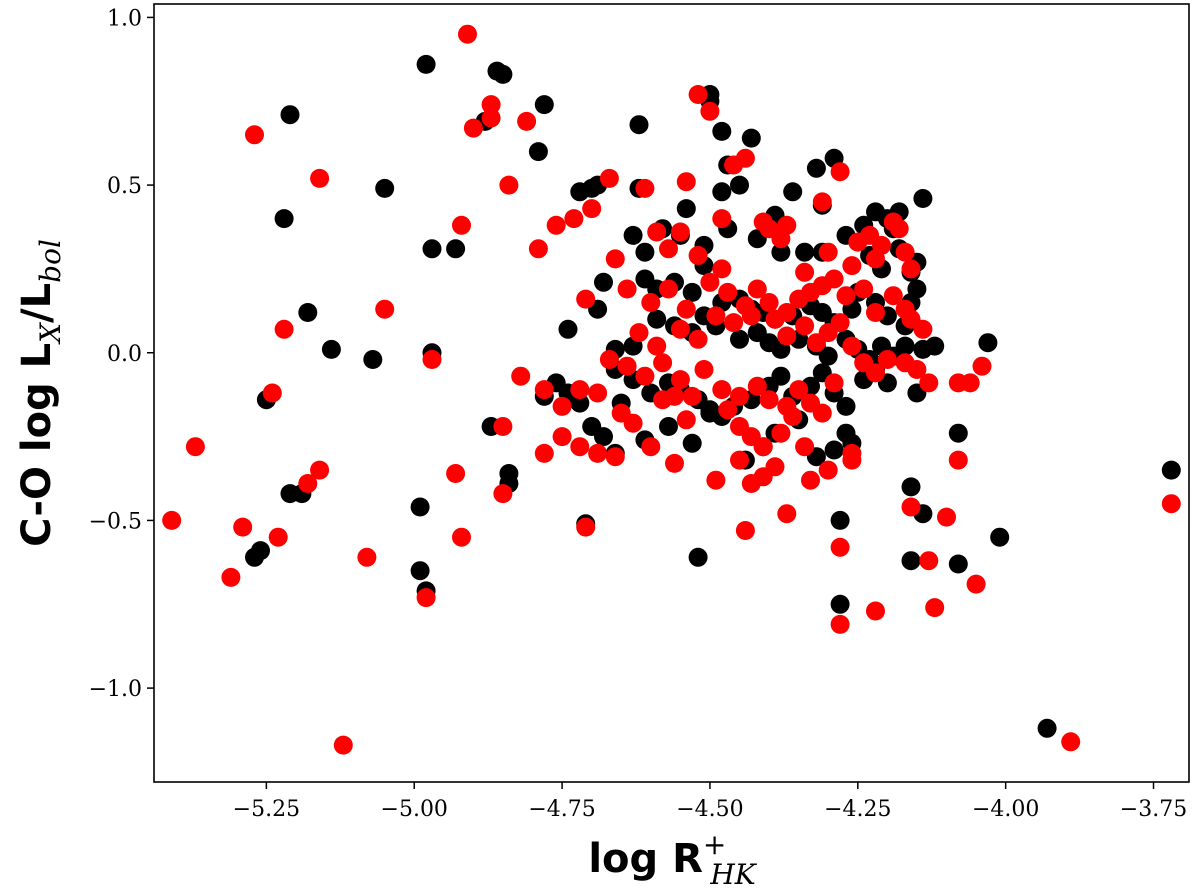 This screenshot has width=1200, height=890. I want to click on y-tick-label: 0.0, so click(124, 354).